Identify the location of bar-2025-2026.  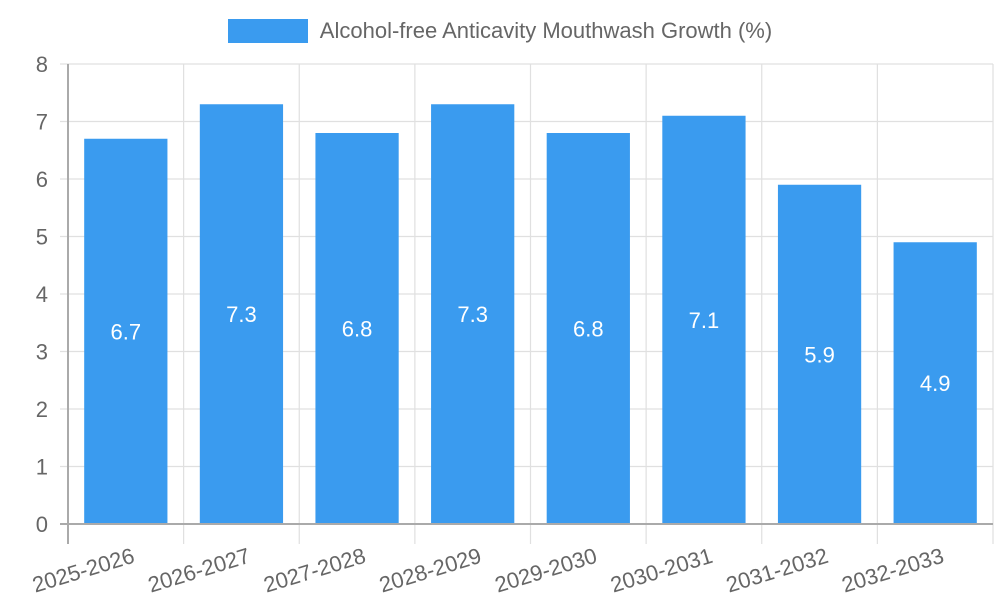
(126, 331).